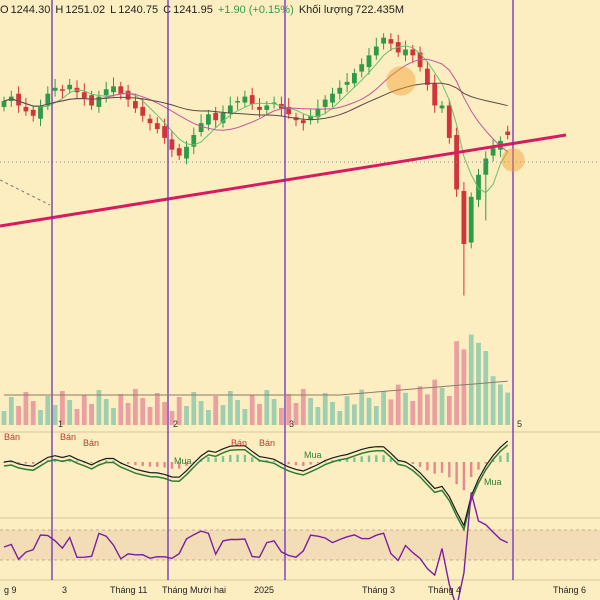 The height and width of the screenshot is (600, 600). What do you see at coordinates (194, 590) in the screenshot?
I see `x-axis-label: Tháng Mười hai` at bounding box center [194, 590].